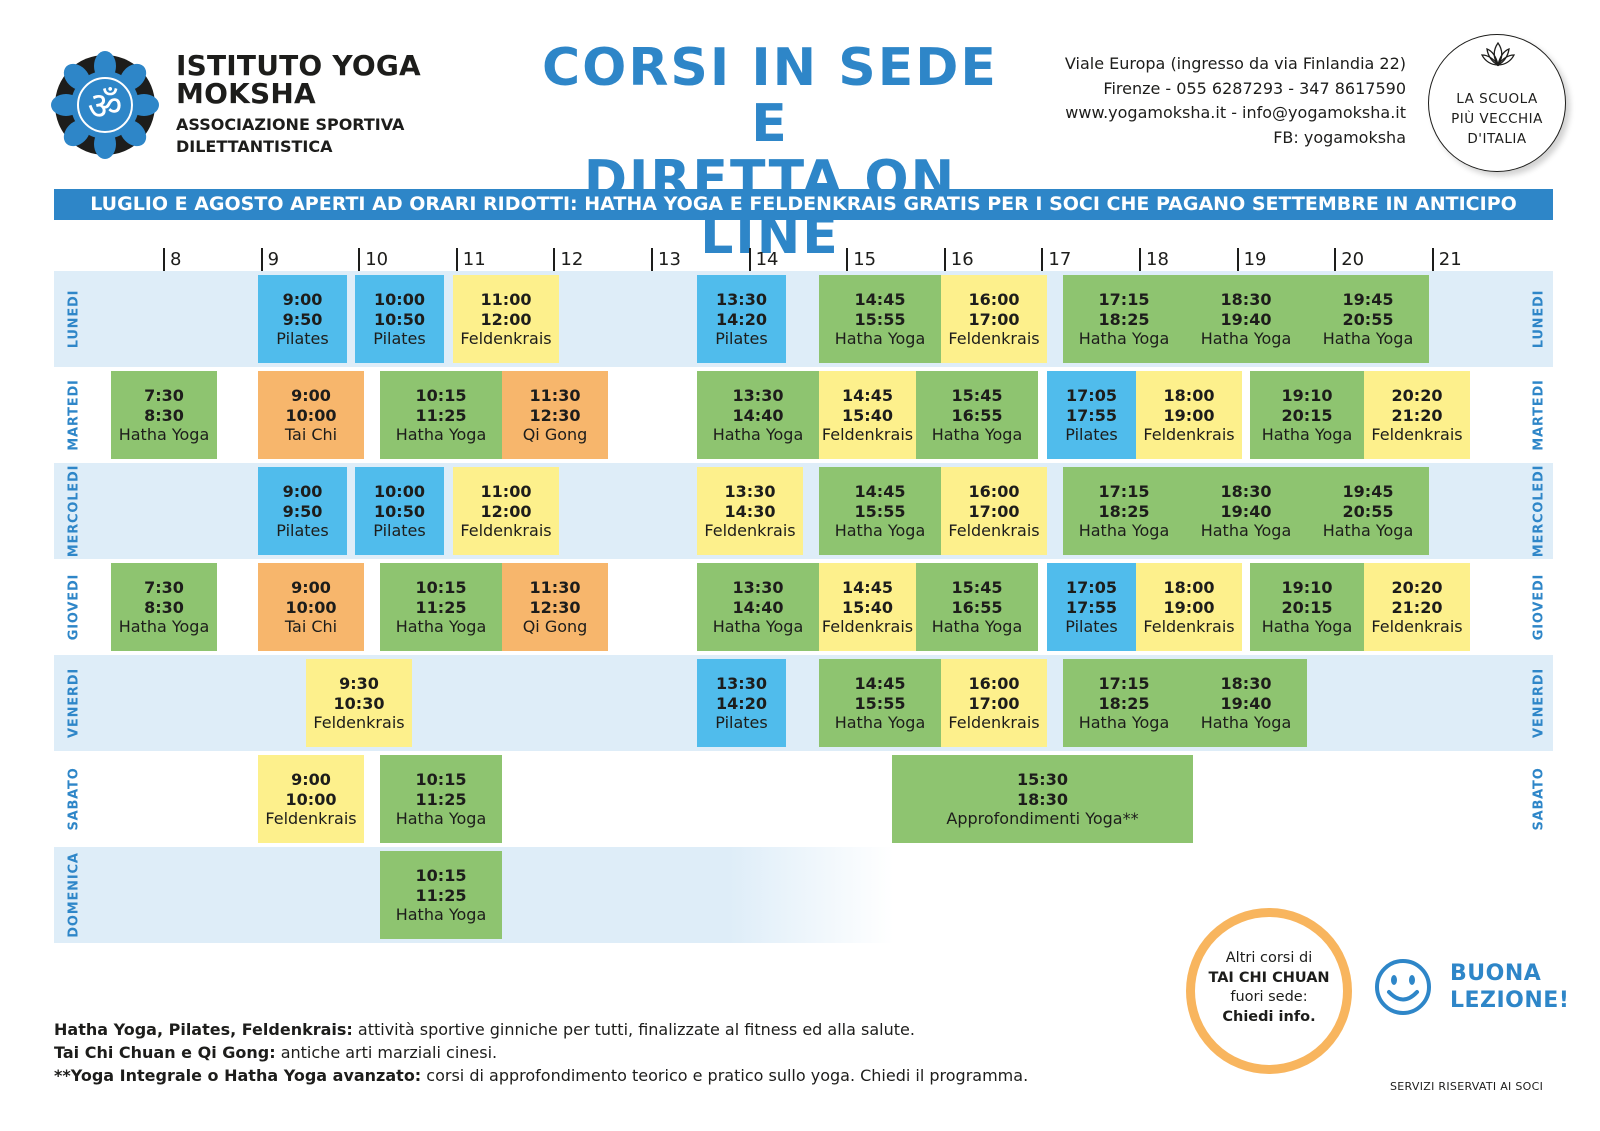 The image size is (1600, 1131). Describe the element at coordinates (1498, 54) in the screenshot. I see `lotus-icon` at that location.